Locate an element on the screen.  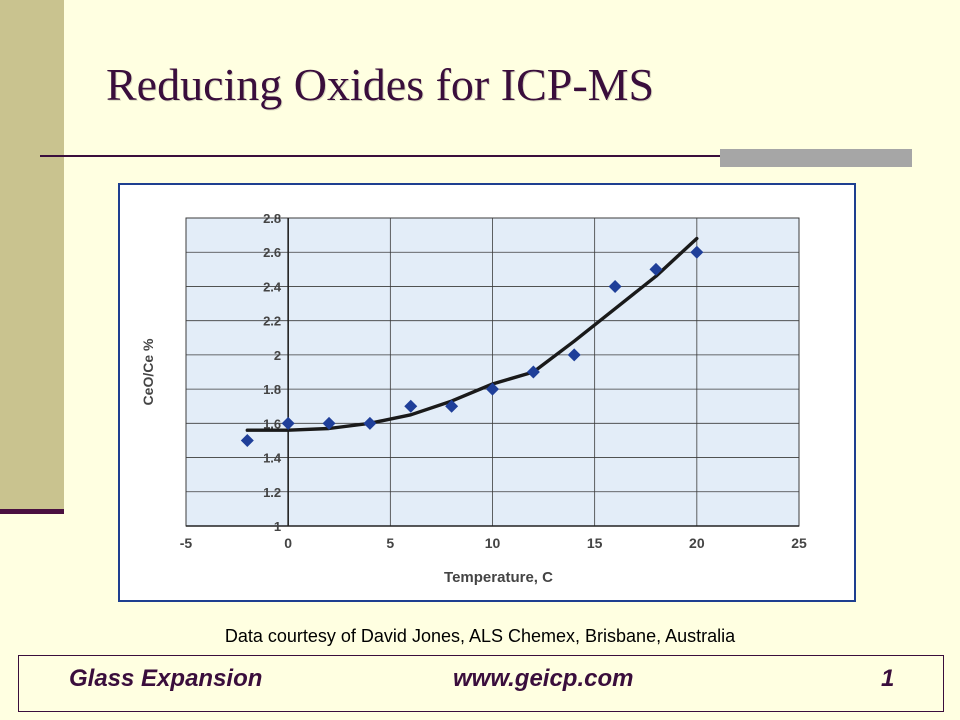
footer-bar: Glass Expansion www.geicp.com 1 is located at coordinates (481, 683).